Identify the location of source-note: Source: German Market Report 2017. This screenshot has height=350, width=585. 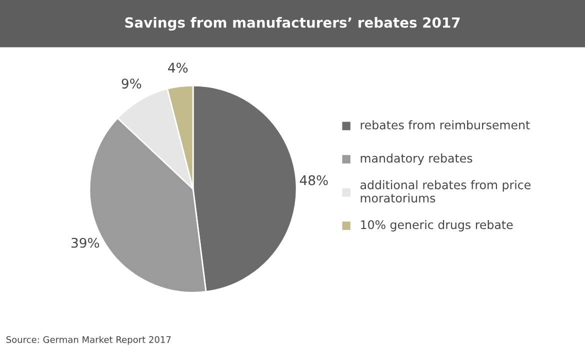
(88, 340).